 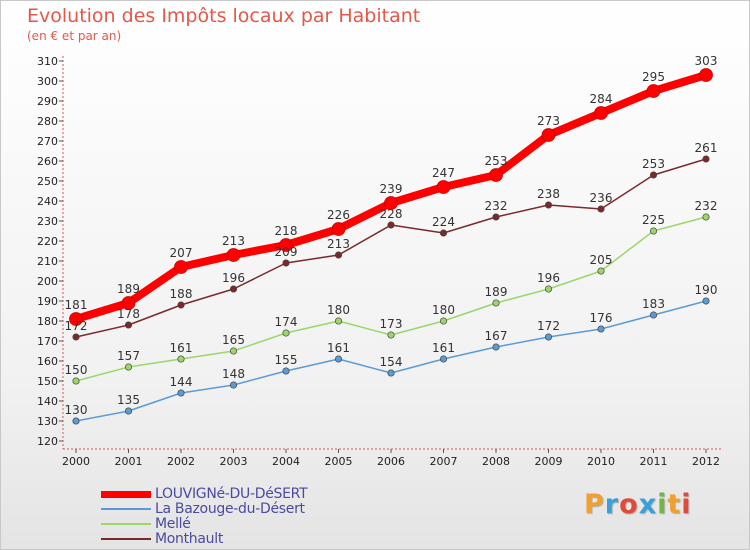 I want to click on data-label: 232, so click(x=706, y=206).